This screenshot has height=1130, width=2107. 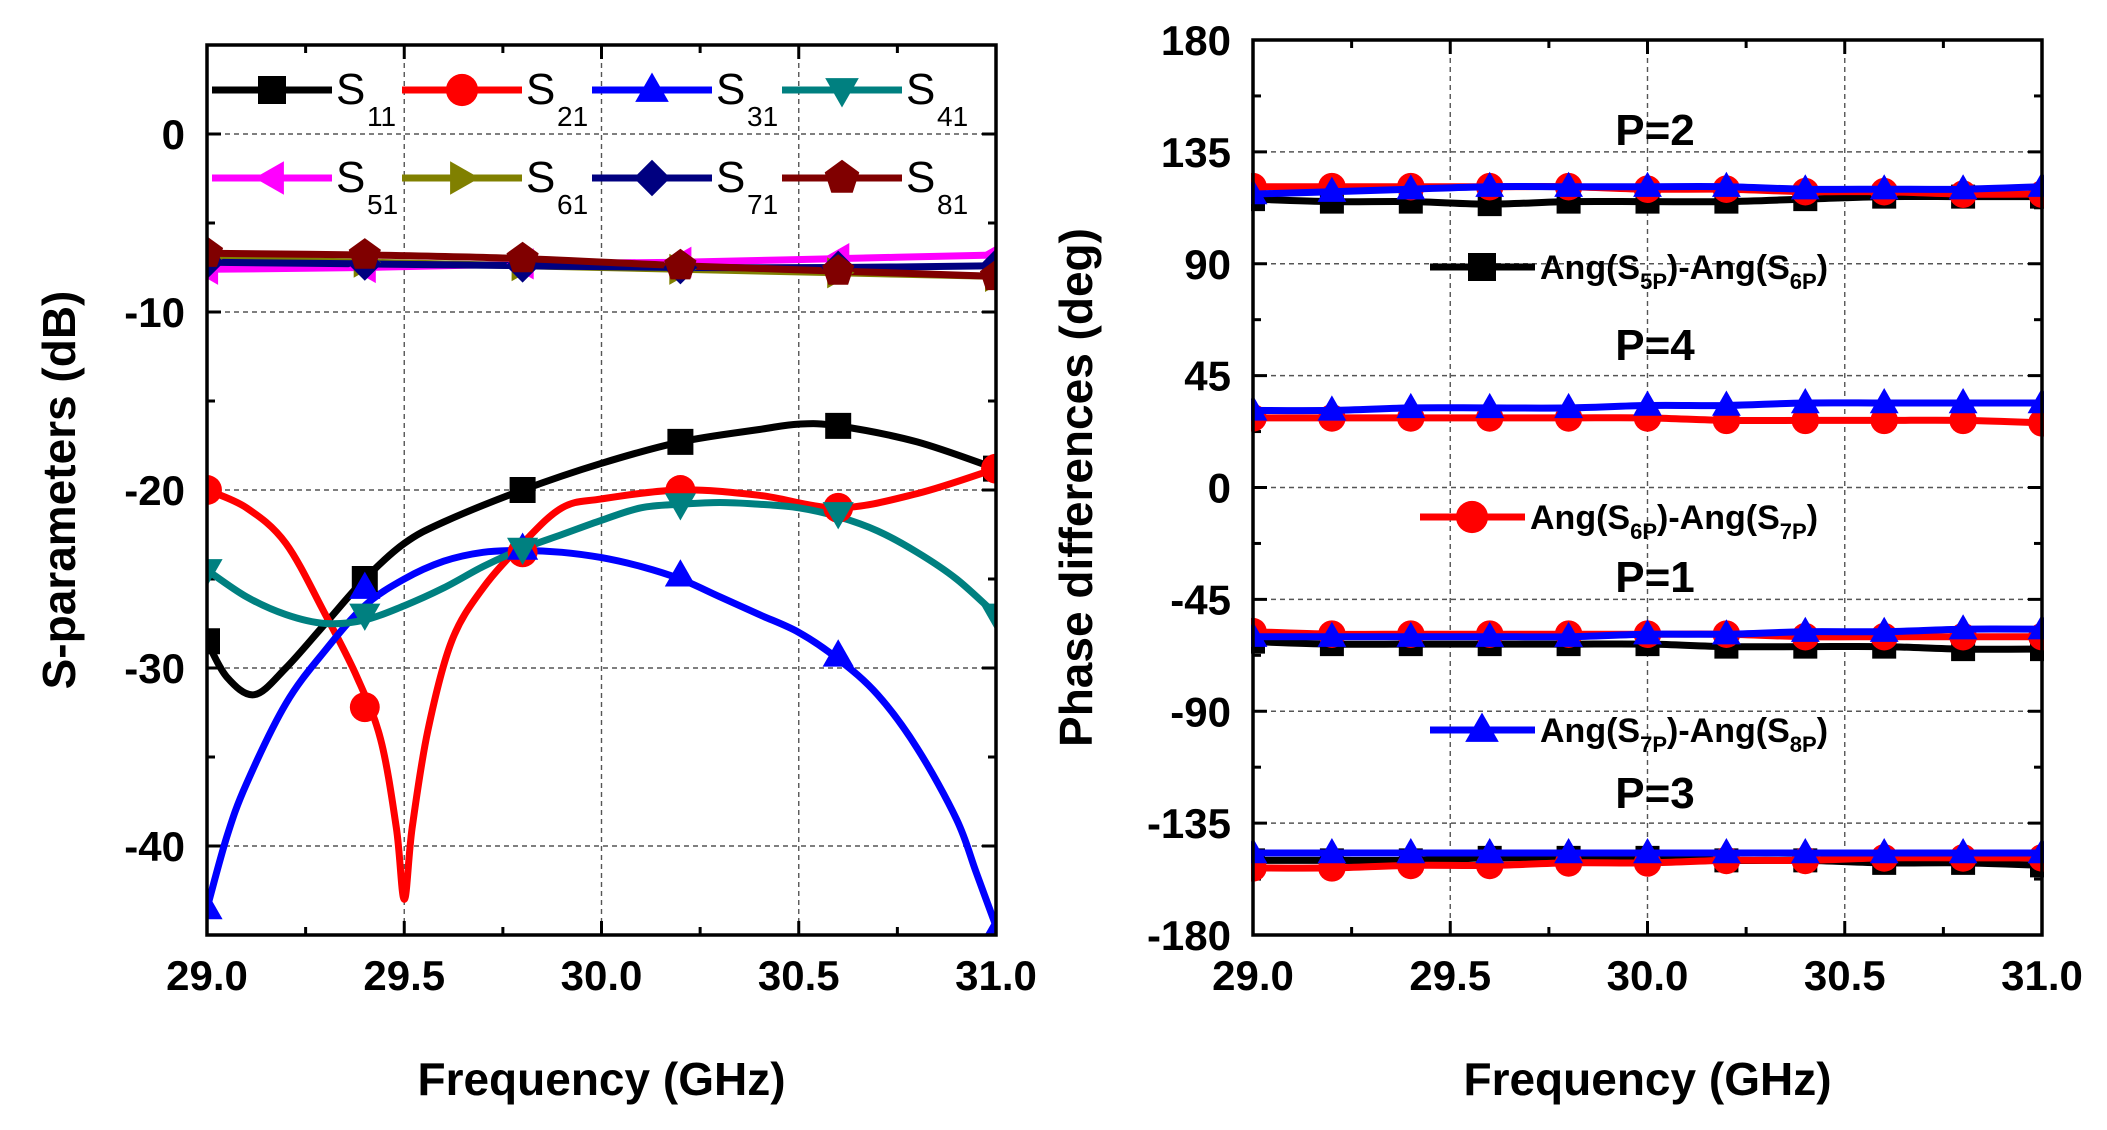 I want to click on legend-label-S41: S, so click(x=920, y=89).